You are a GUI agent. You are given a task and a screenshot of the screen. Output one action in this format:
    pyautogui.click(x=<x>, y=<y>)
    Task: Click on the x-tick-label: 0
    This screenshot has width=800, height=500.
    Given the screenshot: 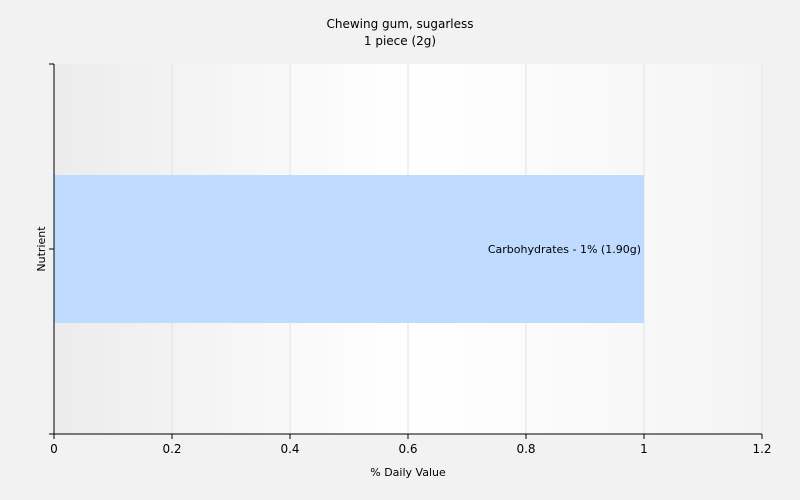 What is the action you would take?
    pyautogui.click(x=54, y=449)
    